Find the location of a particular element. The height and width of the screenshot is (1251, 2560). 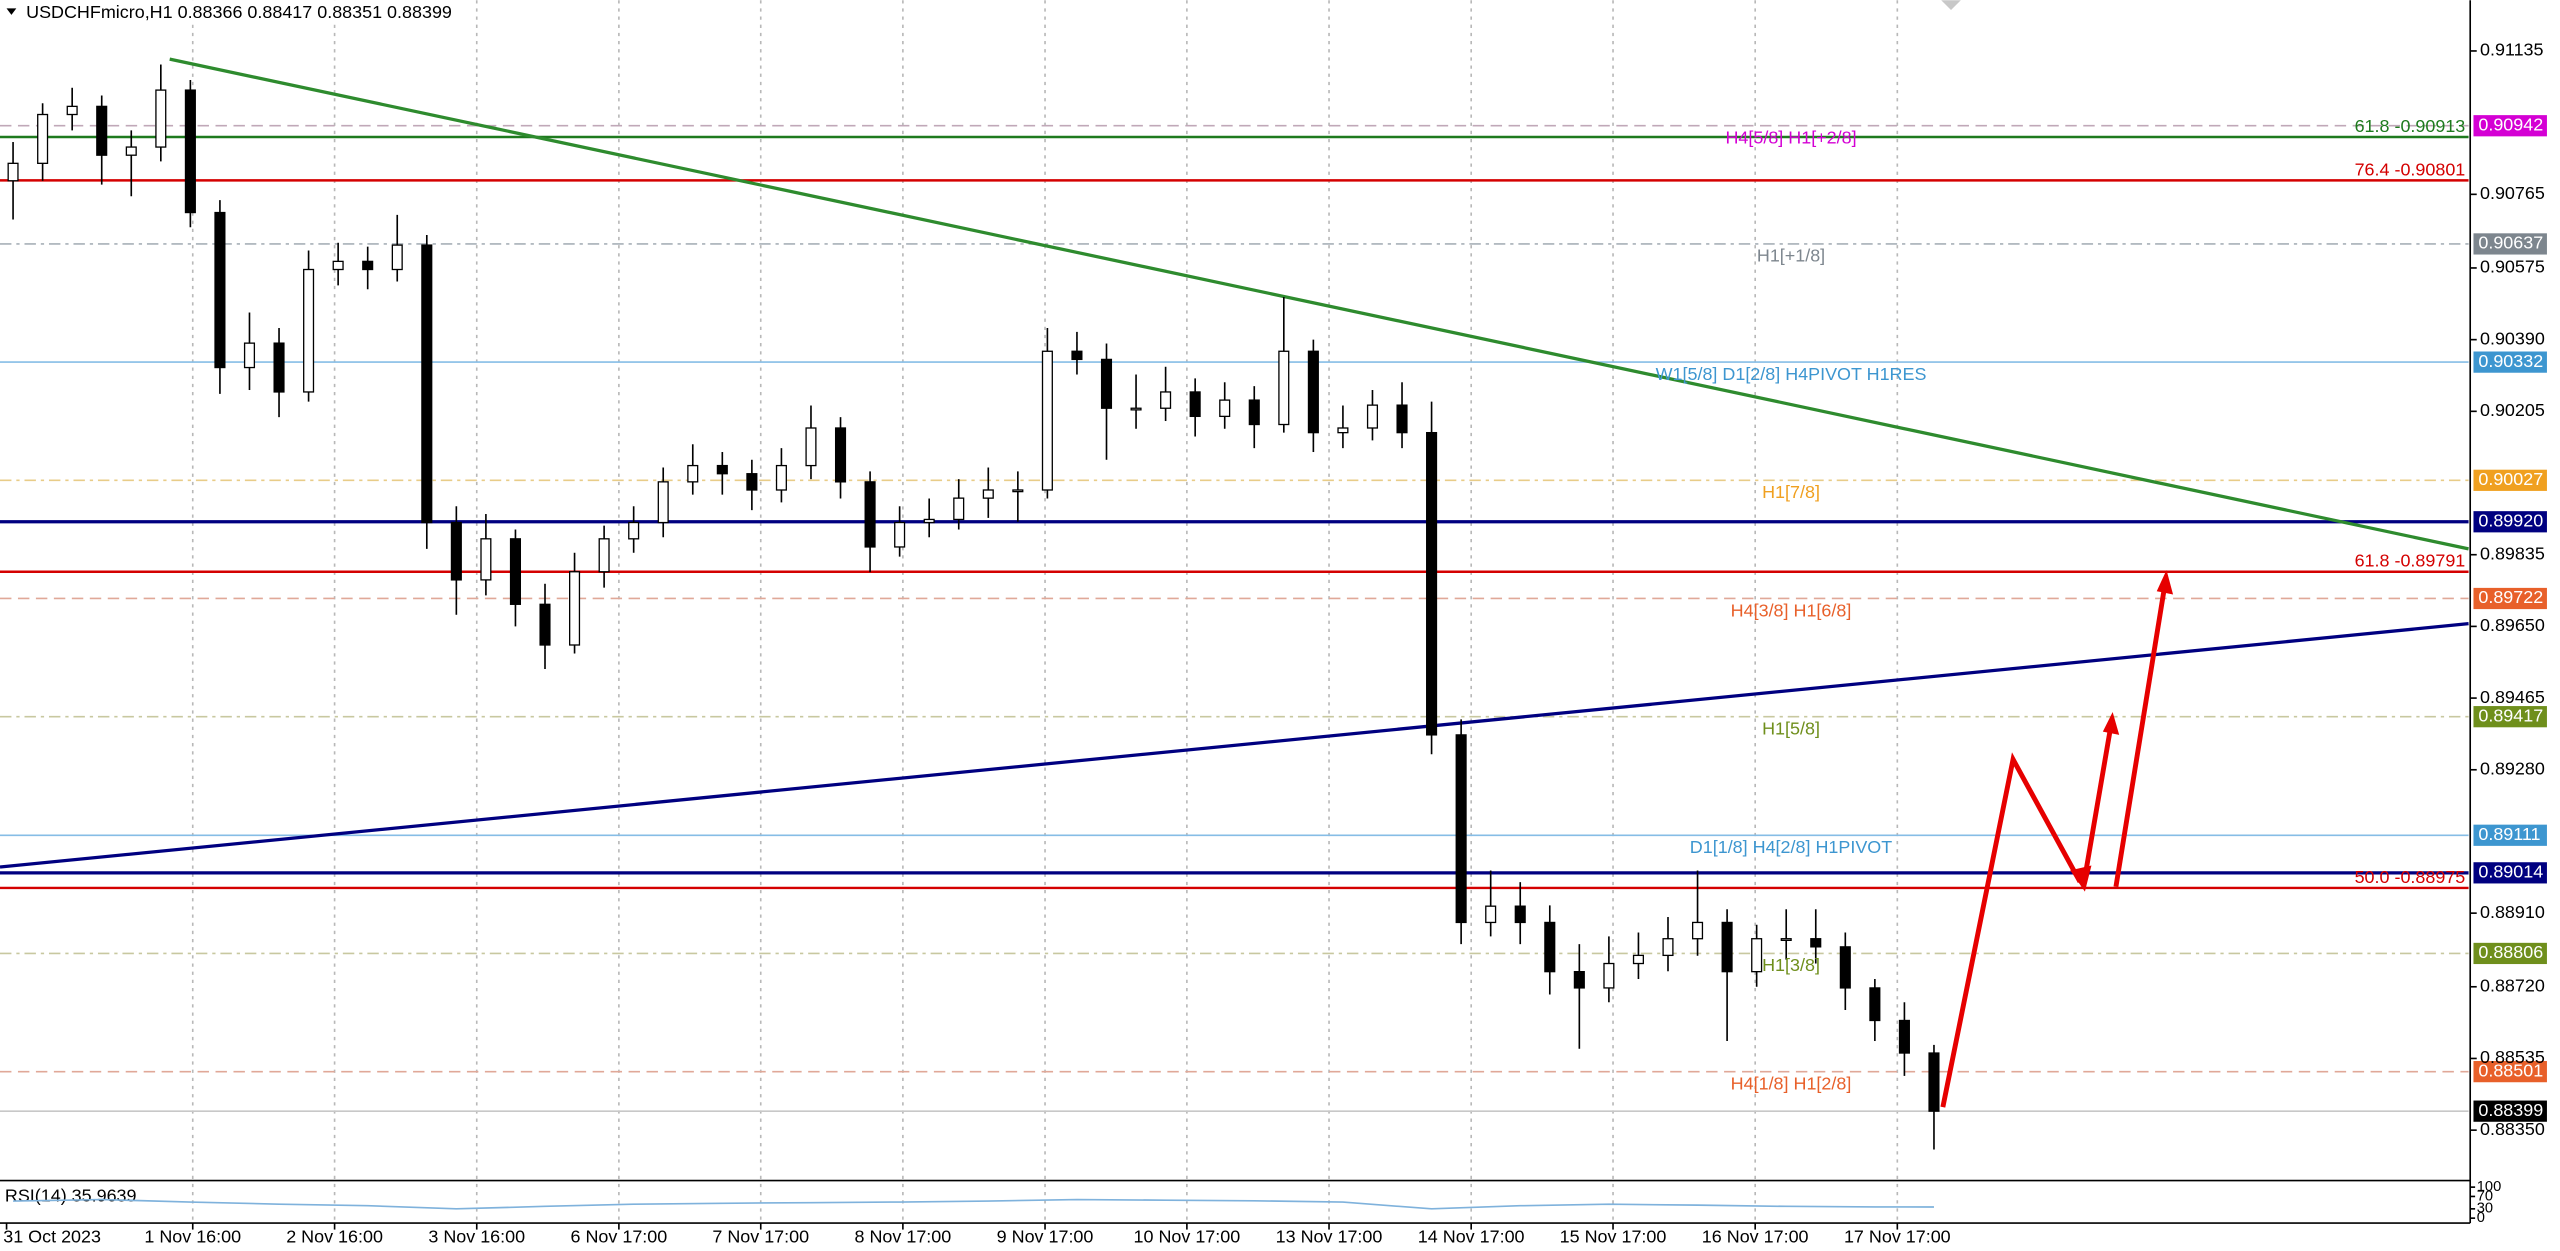

y-tick-label: 0.88910 is located at coordinates (2512, 912).